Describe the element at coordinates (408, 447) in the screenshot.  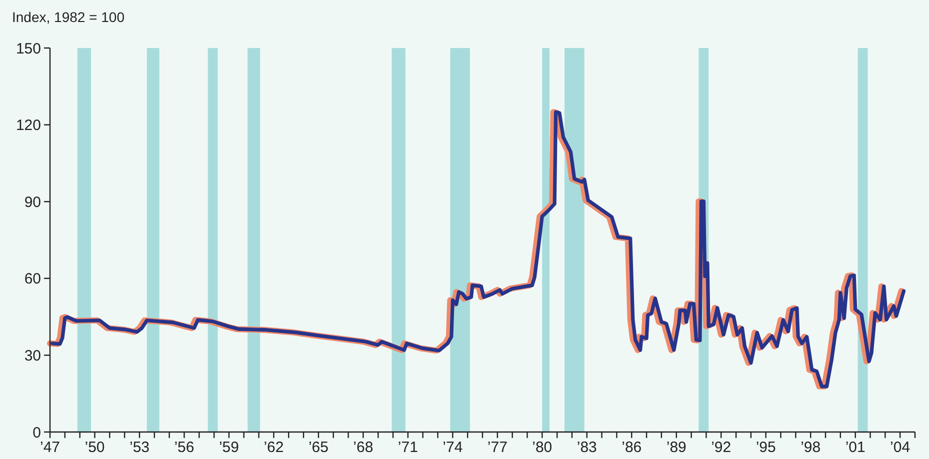
I see `x-tick-label: ’71` at that location.